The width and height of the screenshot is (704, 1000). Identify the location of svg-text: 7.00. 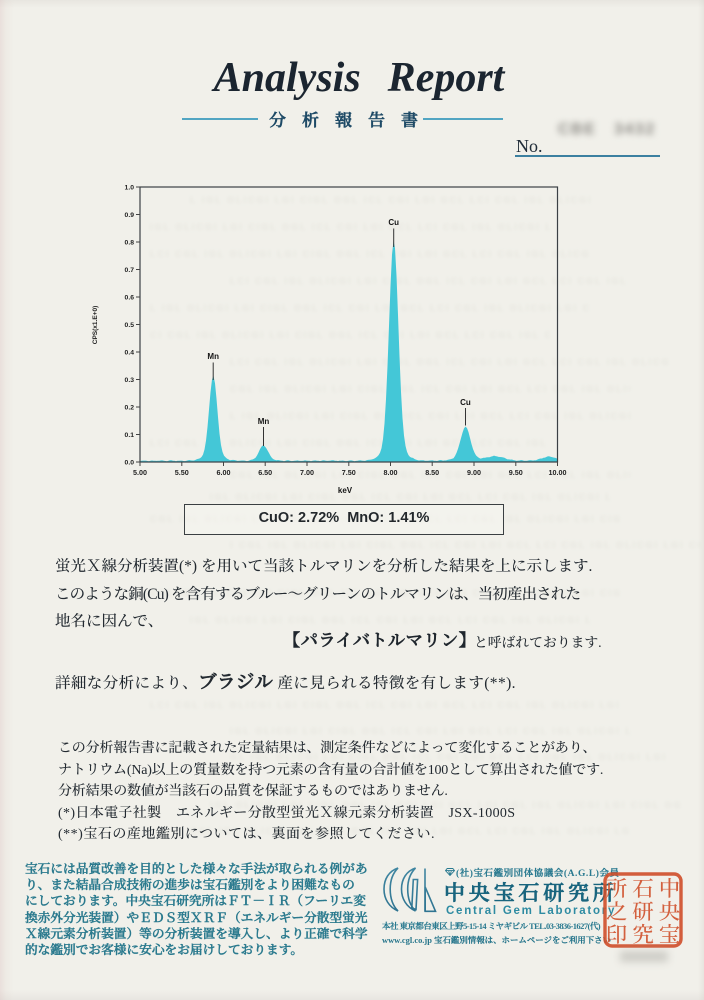
(307, 472).